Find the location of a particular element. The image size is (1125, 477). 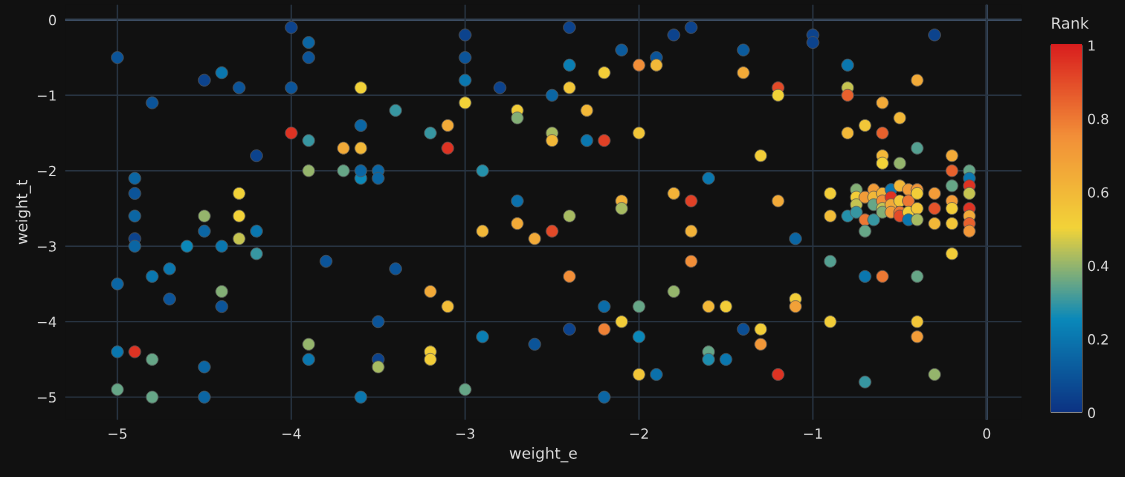

color-bar-label: 0.8 is located at coordinates (1098, 119).